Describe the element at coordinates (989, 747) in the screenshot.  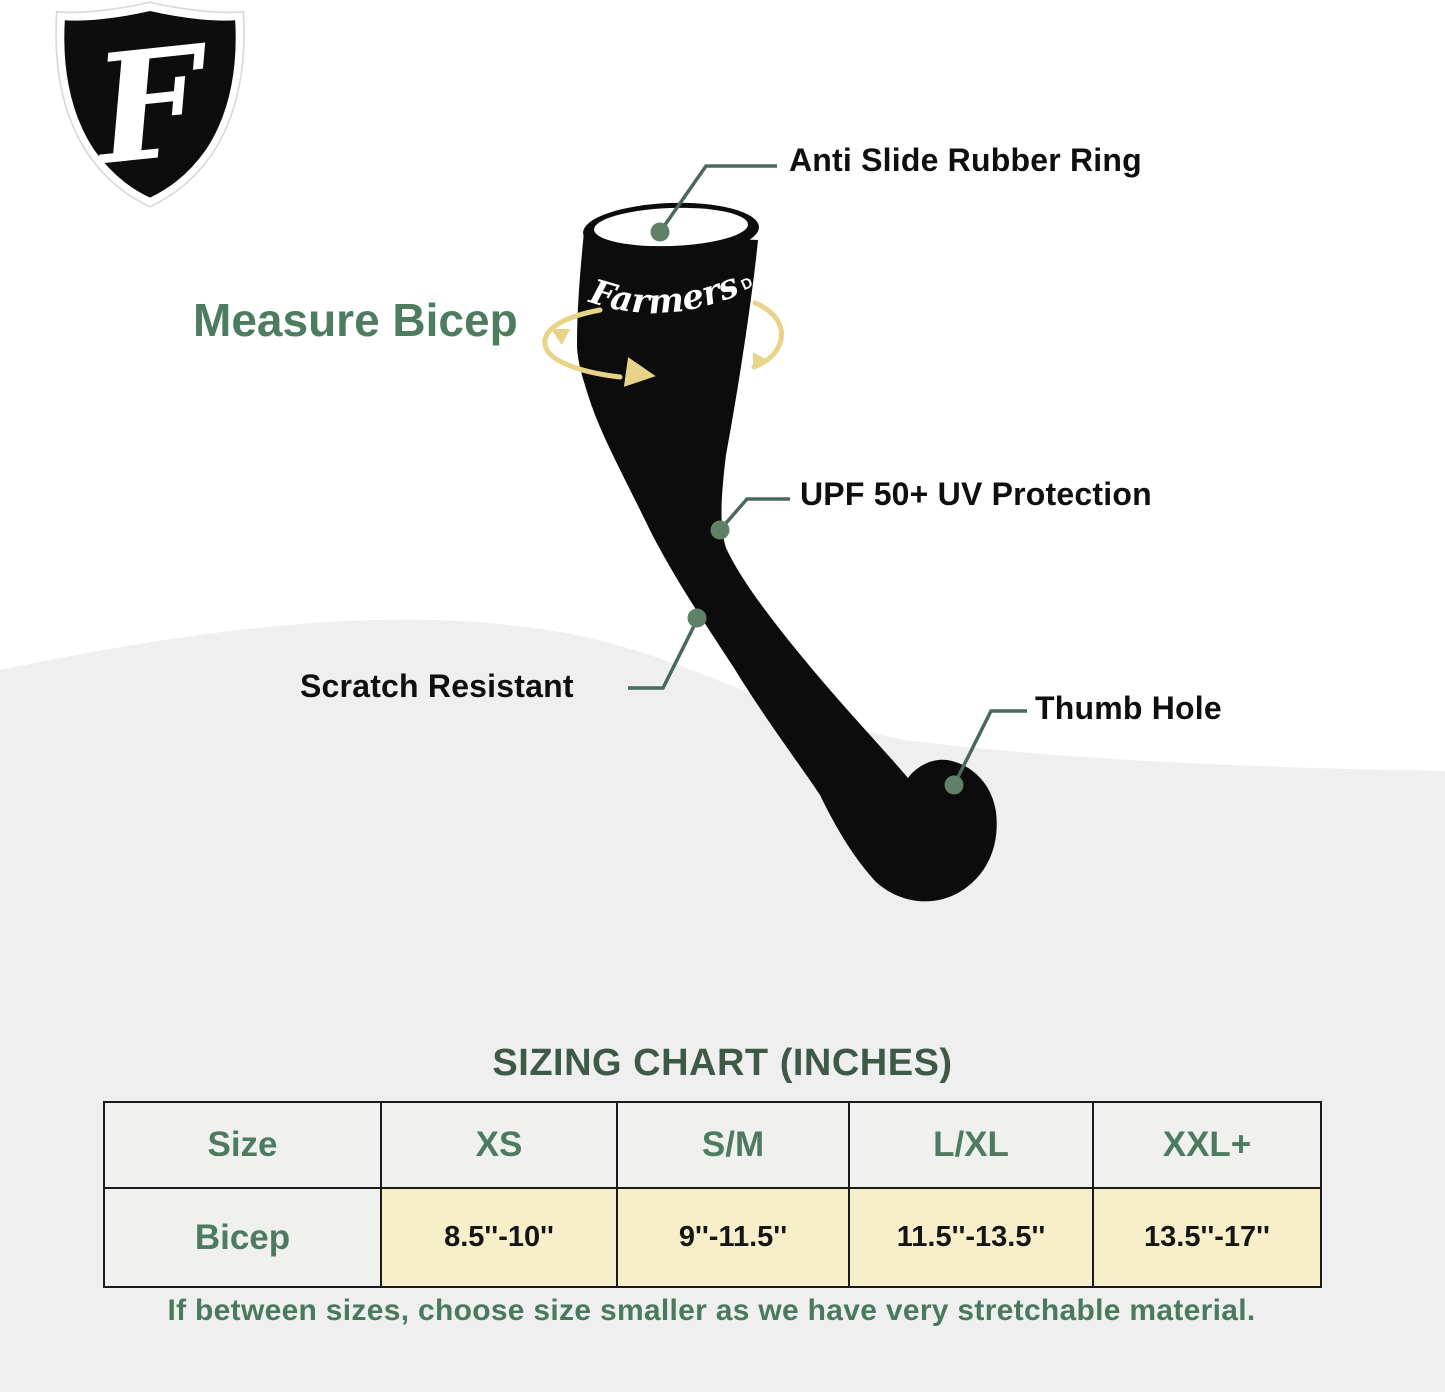
I see `thumb-leader-line` at that location.